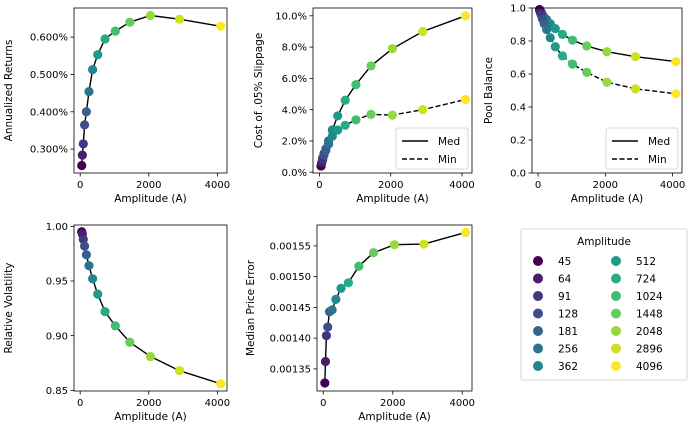  I want to click on legend-entry-label: 2896, so click(649, 350).